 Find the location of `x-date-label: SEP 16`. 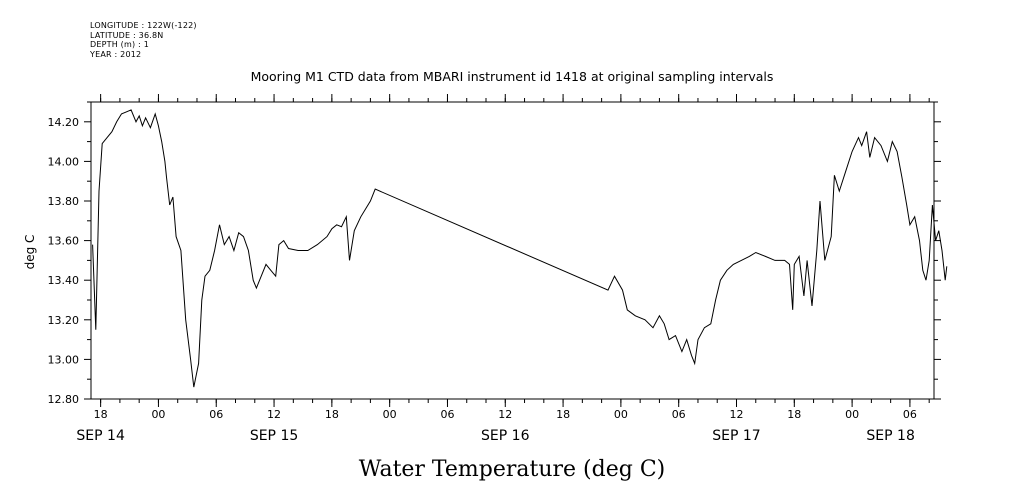

x-date-label: SEP 16 is located at coordinates (505, 436).